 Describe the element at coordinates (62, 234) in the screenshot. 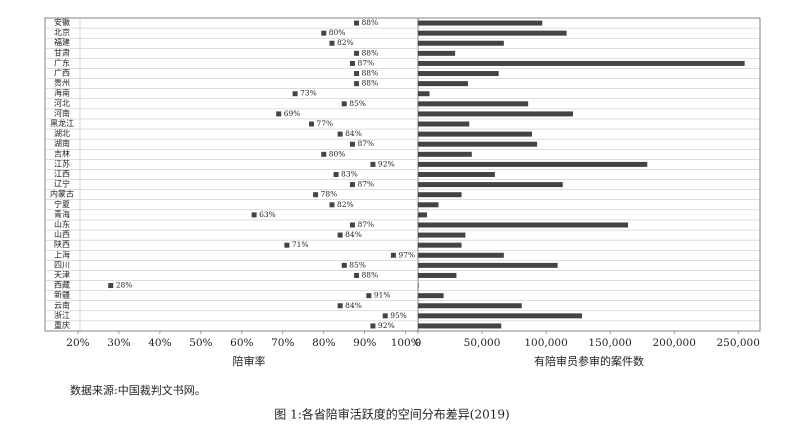

I see `category-label: 山西` at that location.